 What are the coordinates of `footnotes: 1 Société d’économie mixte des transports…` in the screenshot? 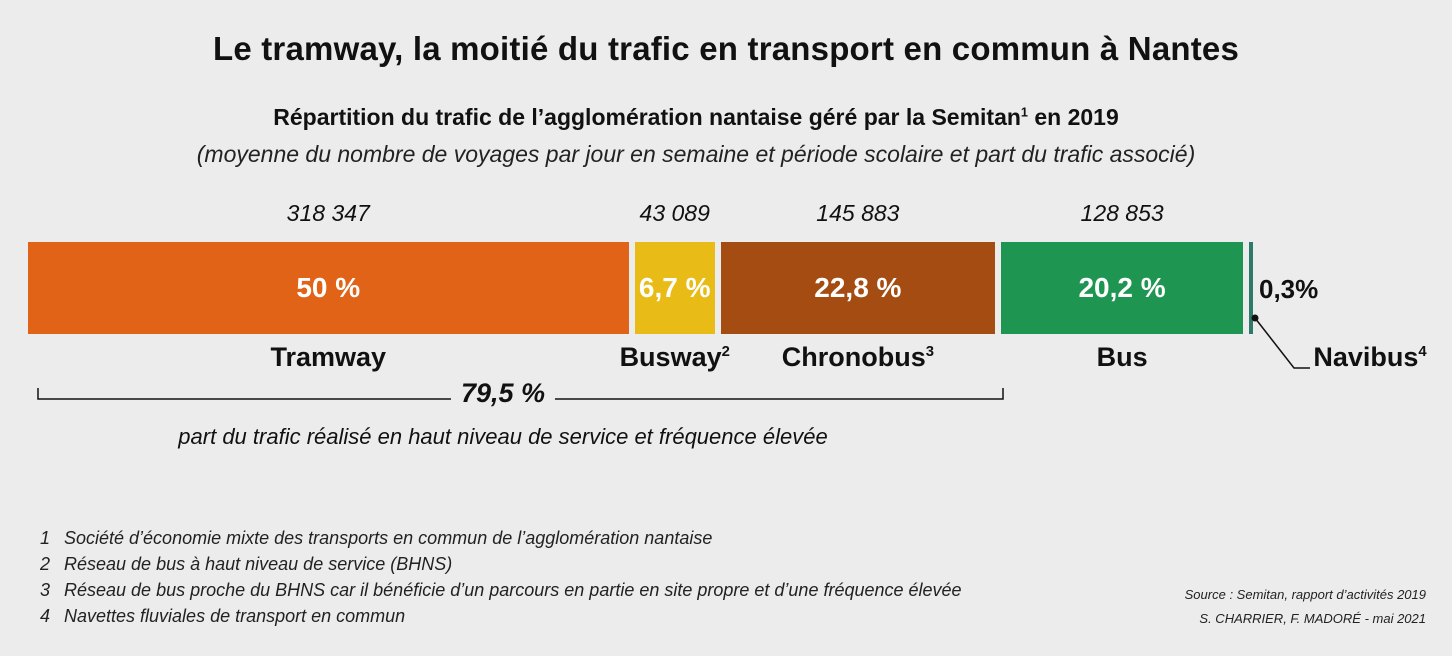 It's located at (501, 577).